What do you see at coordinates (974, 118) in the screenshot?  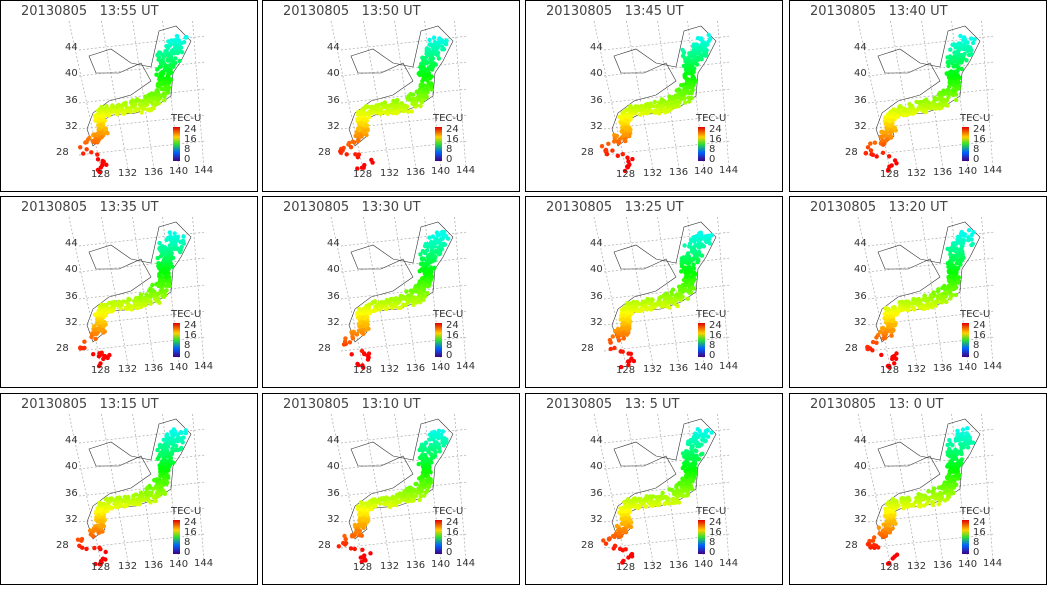 I see `colorbar-title: TEC-U` at bounding box center [974, 118].